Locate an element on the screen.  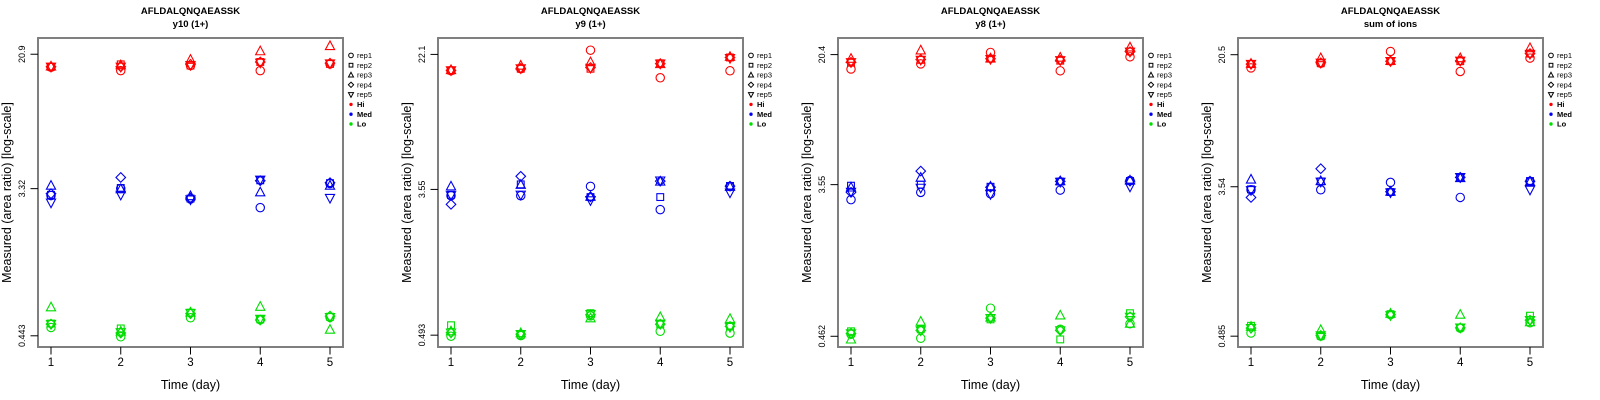
marker-lo-rep3-day4 is located at coordinates (260, 305).